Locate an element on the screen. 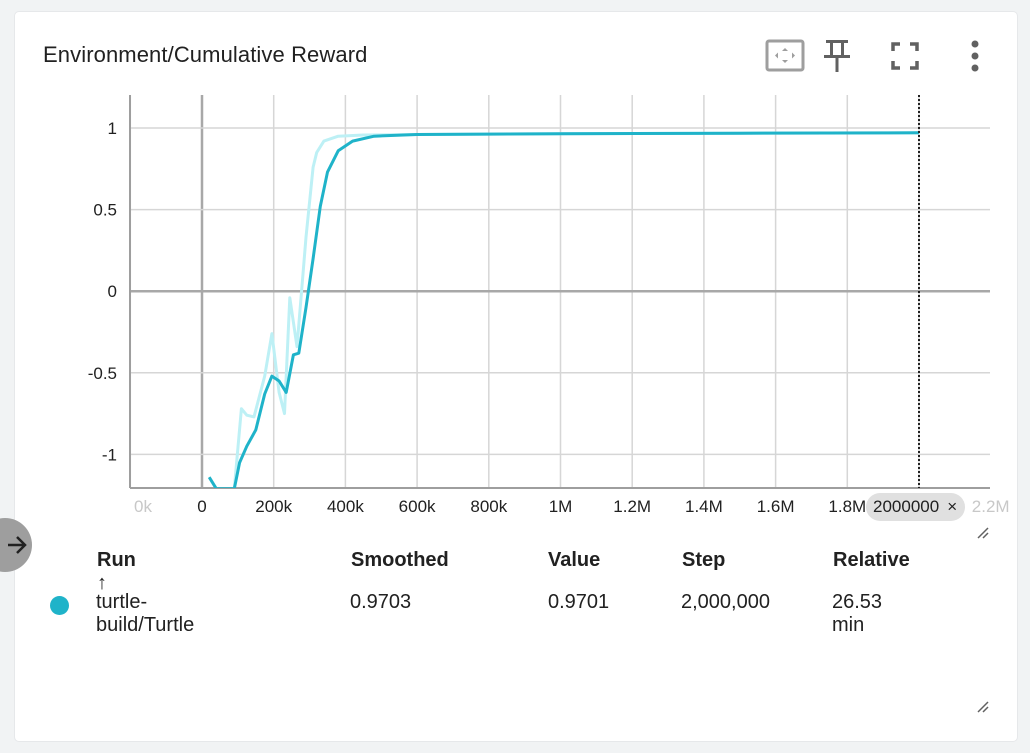 The image size is (1030, 753). close-icon: × is located at coordinates (952, 506).